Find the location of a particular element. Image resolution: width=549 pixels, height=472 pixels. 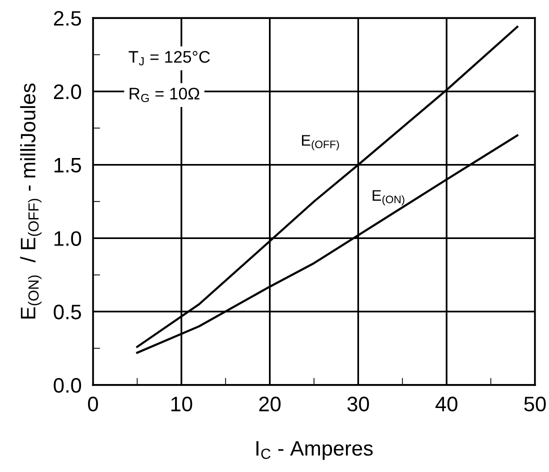

x-tick-label: 30 is located at coordinates (358, 404).